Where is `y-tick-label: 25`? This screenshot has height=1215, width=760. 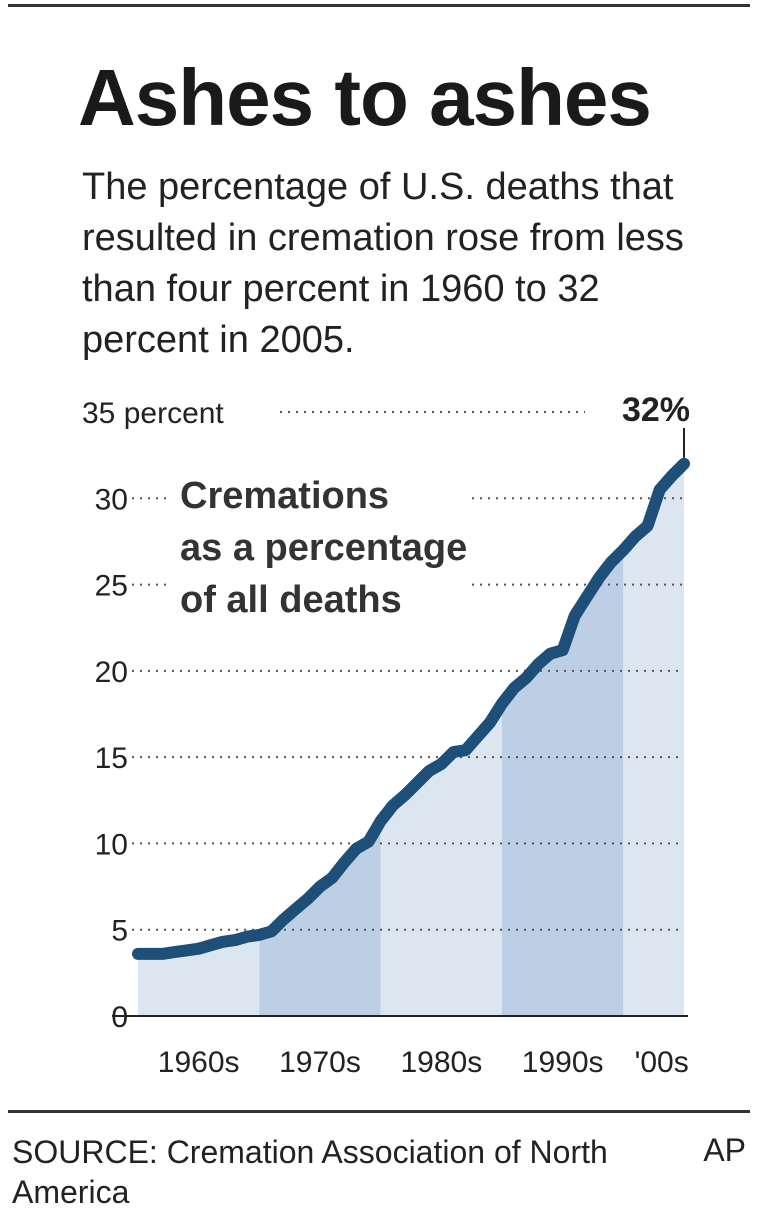
y-tick-label: 25 is located at coordinates (111, 586).